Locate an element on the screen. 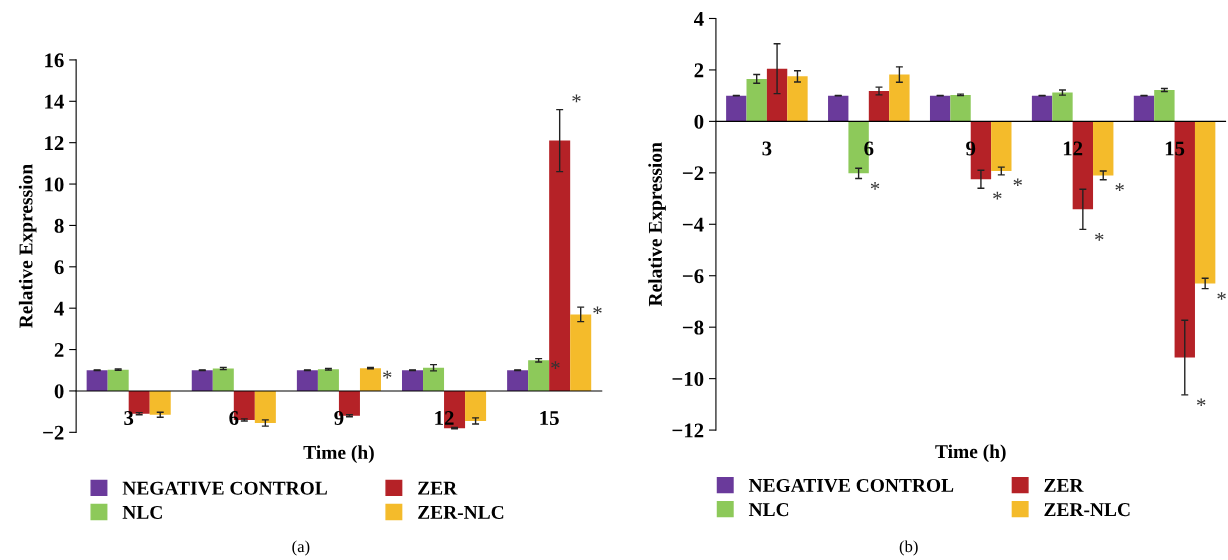 The height and width of the screenshot is (560, 1228). y-tick-label: 8 is located at coordinates (59, 225).